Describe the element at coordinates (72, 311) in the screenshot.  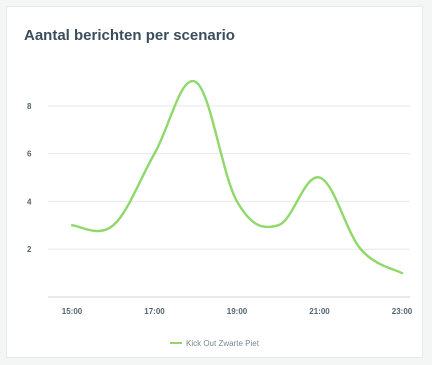
I see `x-tick-label: 15:00` at that location.